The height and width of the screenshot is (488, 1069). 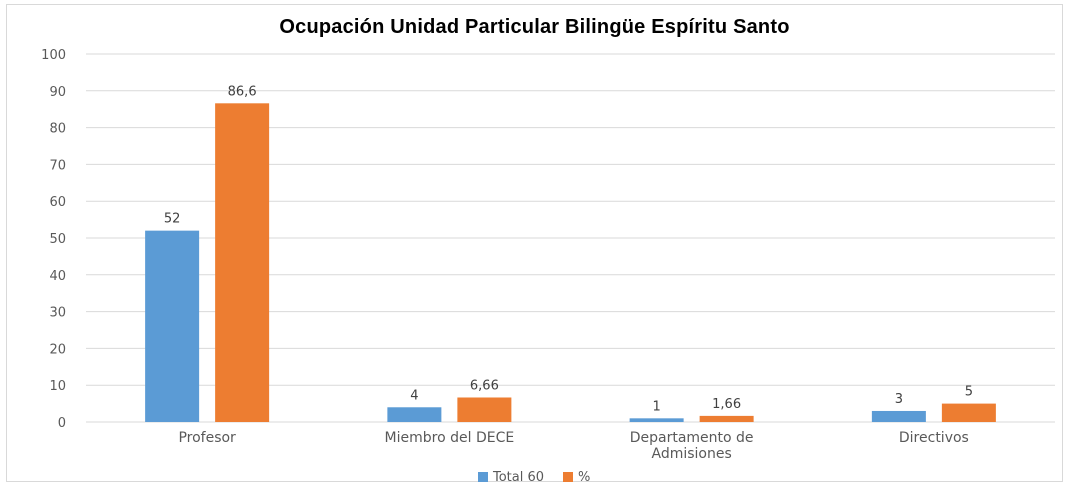 I want to click on y-tick-label: 20, so click(x=57, y=349).